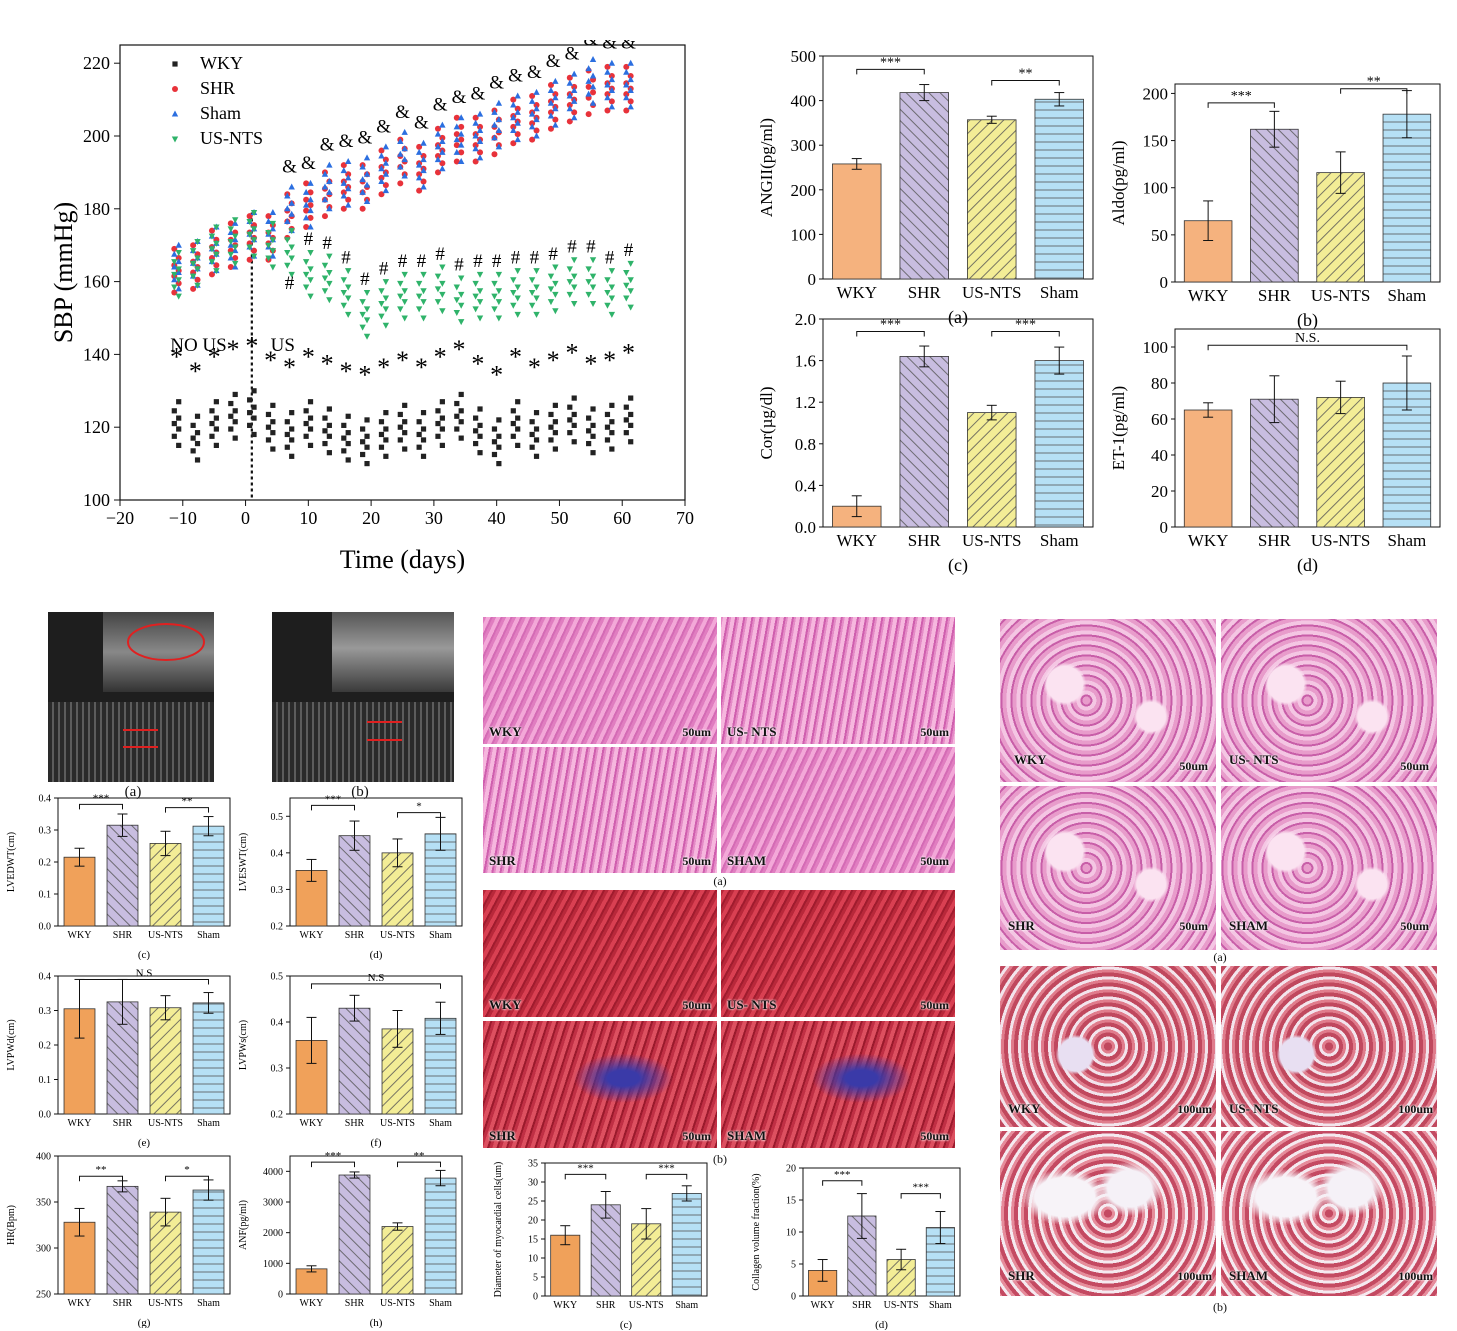 The height and width of the screenshot is (1331, 1457). Describe the element at coordinates (1026, 74) in the screenshot. I see `significance-label: **` at that location.